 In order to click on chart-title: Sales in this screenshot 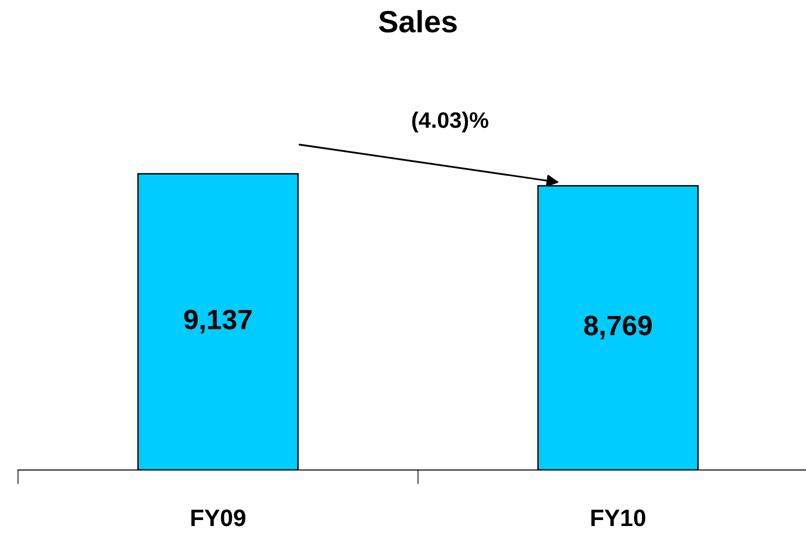, I will do `click(417, 21)`.